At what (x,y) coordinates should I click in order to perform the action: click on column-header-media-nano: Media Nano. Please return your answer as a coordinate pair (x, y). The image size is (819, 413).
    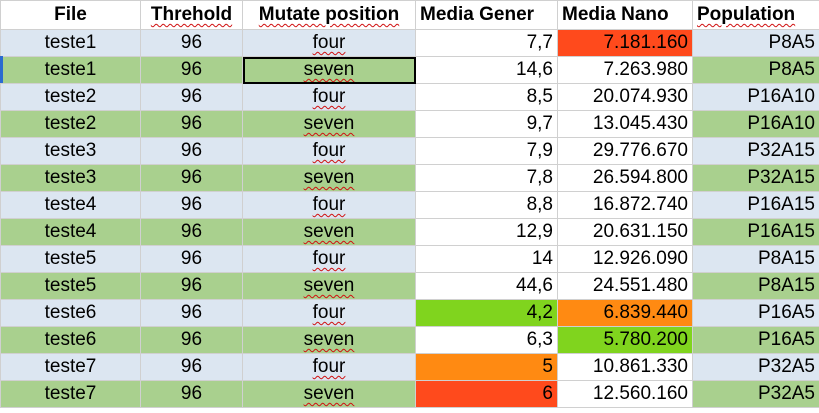
    Looking at the image, I should click on (625, 15).